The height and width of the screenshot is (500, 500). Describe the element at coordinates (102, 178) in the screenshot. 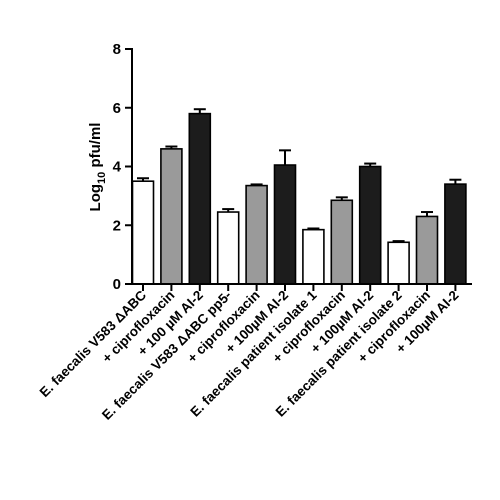

I see `y-axis-label-subscript: 10` at that location.